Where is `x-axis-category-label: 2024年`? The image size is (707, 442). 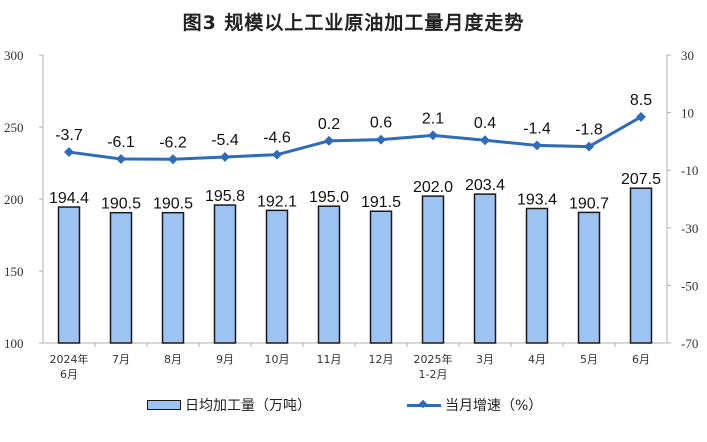 x-axis-category-label: 2024年 is located at coordinates (69, 359).